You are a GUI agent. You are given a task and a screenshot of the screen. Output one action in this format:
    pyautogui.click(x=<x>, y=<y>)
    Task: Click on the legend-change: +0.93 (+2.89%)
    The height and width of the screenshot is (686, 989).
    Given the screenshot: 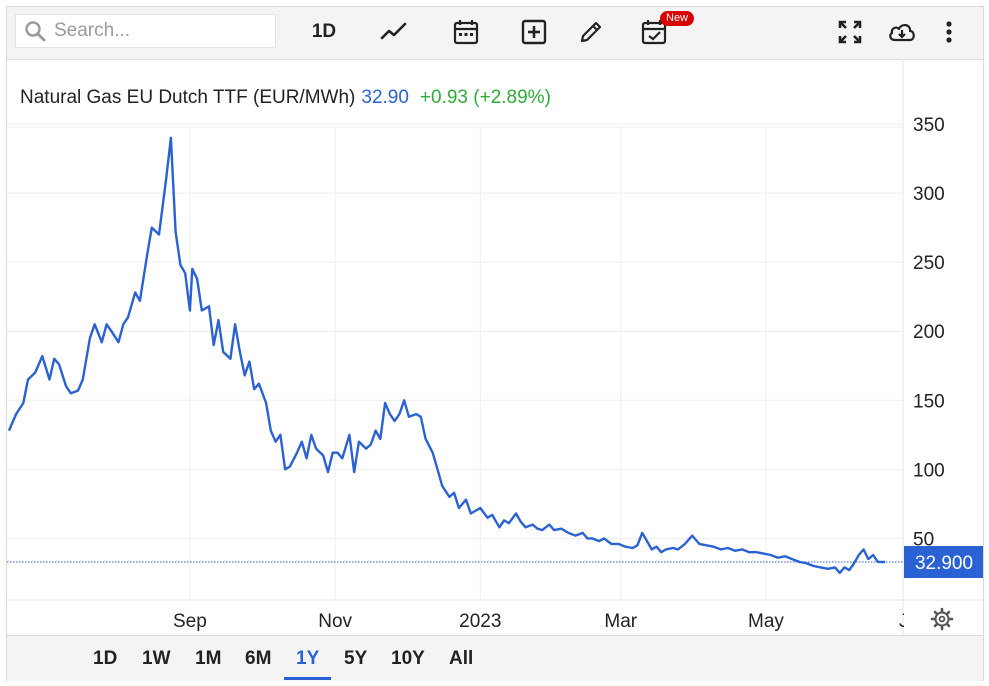 What is the action you would take?
    pyautogui.click(x=485, y=97)
    